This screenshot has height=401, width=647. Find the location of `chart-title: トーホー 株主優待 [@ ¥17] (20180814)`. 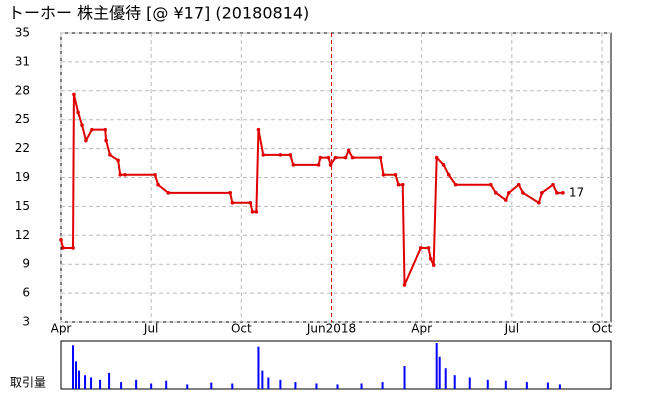

chart-title: トーホー 株主優待 [@ ¥17] (20180814) is located at coordinates (158, 13).